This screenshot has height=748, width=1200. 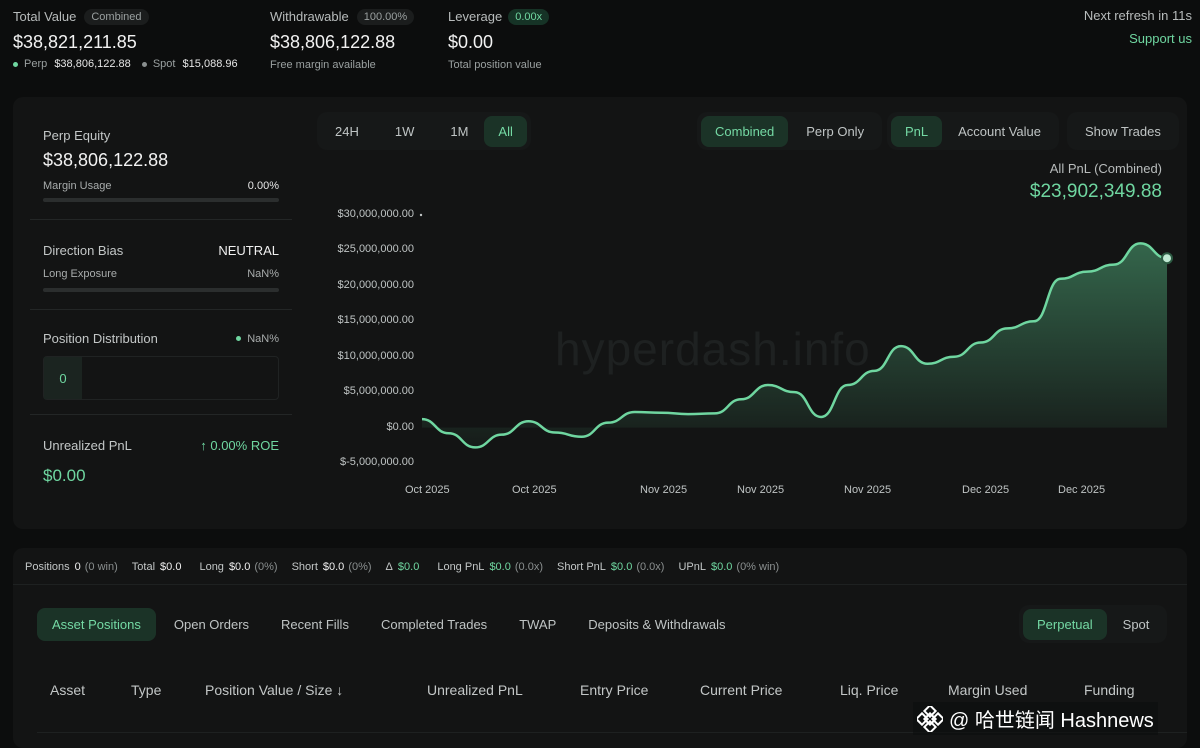 What do you see at coordinates (475, 690) in the screenshot?
I see `col-unrealized-pnl: Unrealized PnL` at bounding box center [475, 690].